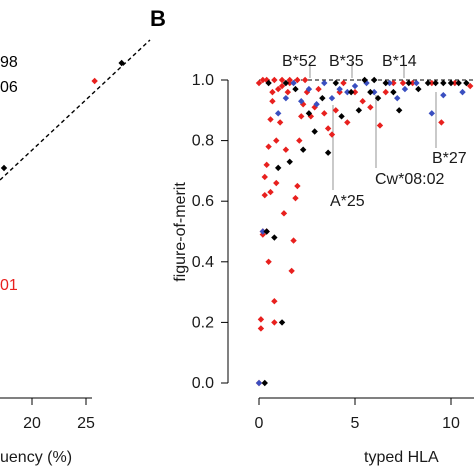 Image resolution: width=474 pixels, height=474 pixels. I want to click on panel-a-point-red, so click(94, 81).